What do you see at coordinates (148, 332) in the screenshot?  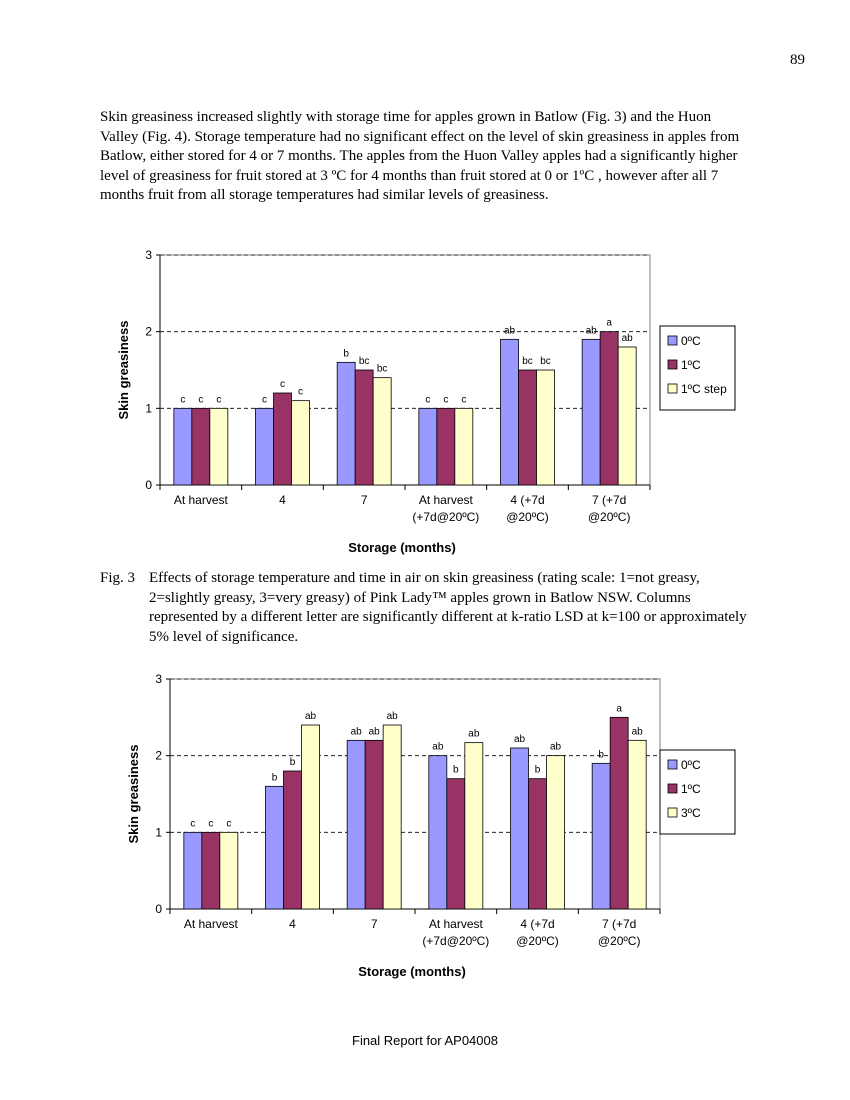 I see `y-tick-label: 2` at bounding box center [148, 332].